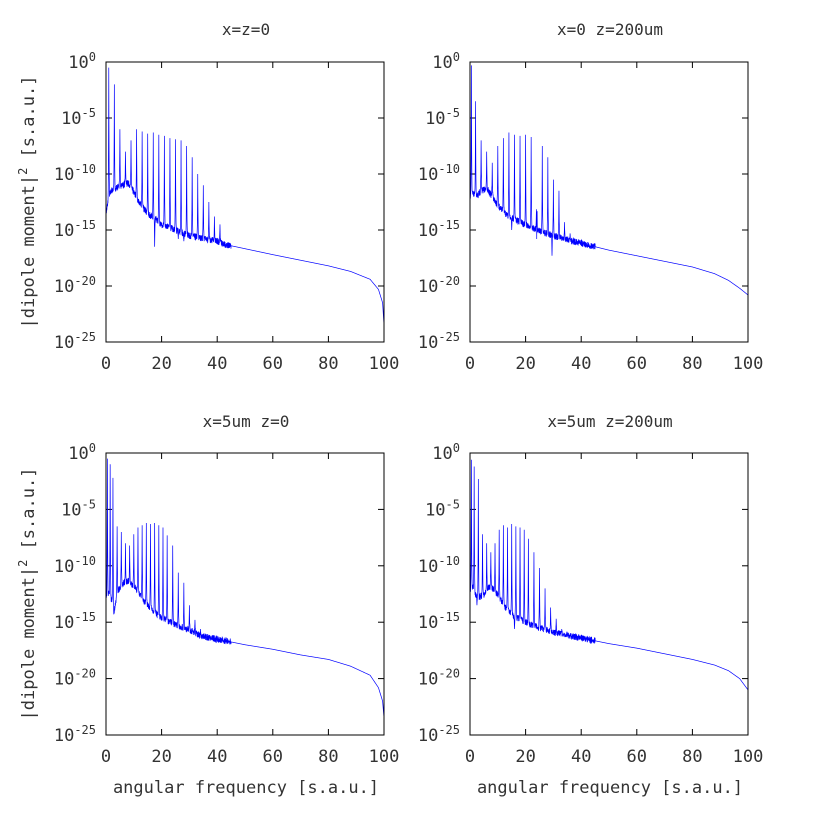 The image size is (825, 825). I want to click on panel-title: x=0 z=200um, so click(610, 29).